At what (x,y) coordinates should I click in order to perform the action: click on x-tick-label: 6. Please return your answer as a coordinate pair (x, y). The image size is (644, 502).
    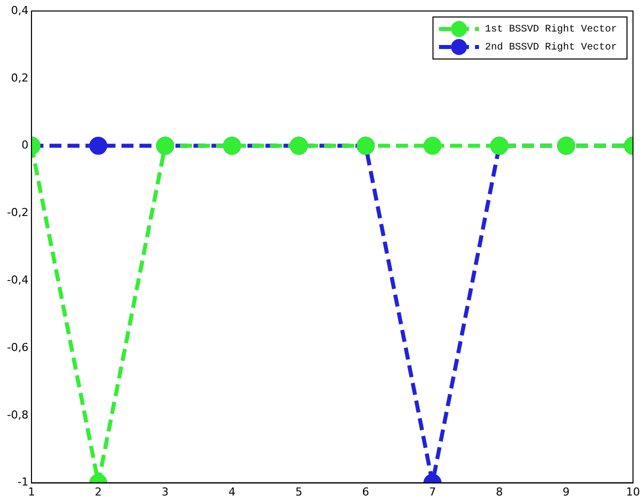
    Looking at the image, I should click on (366, 491).